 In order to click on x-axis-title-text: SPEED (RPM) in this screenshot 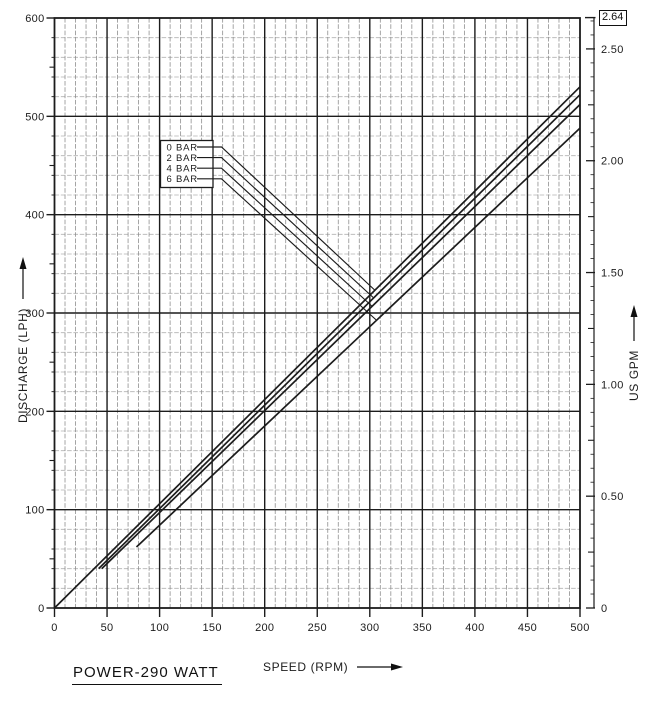, I will do `click(306, 667)`.